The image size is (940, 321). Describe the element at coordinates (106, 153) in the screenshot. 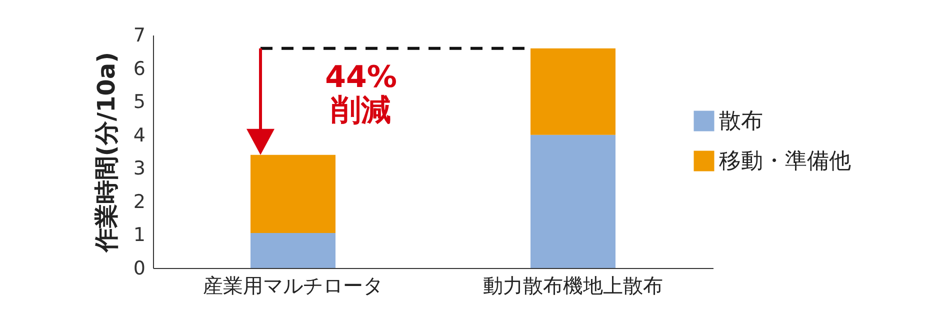

I see `y-axis-title: 作業時間(分/10a)` at that location.